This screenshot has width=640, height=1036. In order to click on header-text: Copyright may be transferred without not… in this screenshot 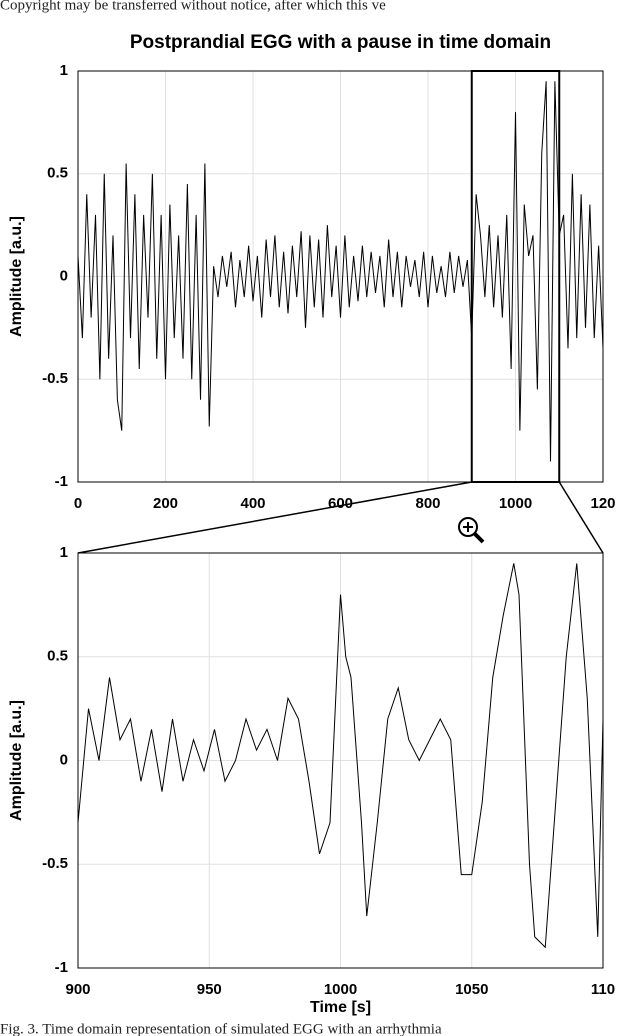, I will do `click(193, 6)`.